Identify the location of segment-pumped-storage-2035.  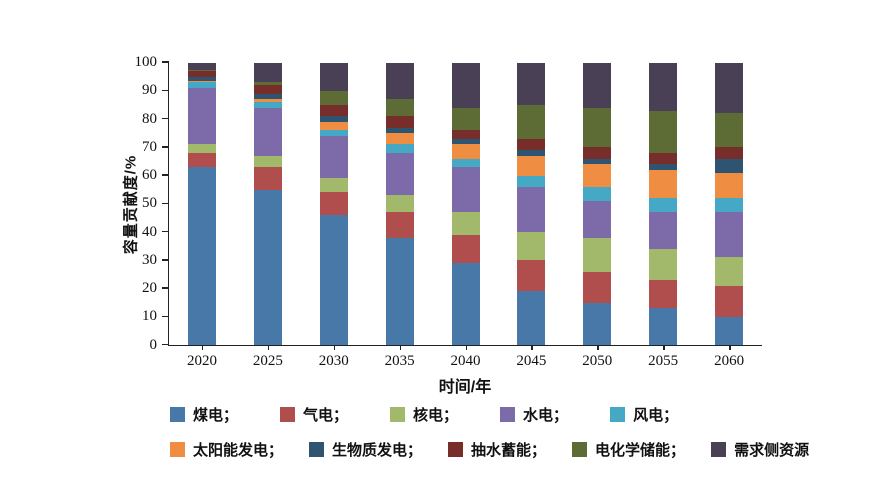
(399, 122).